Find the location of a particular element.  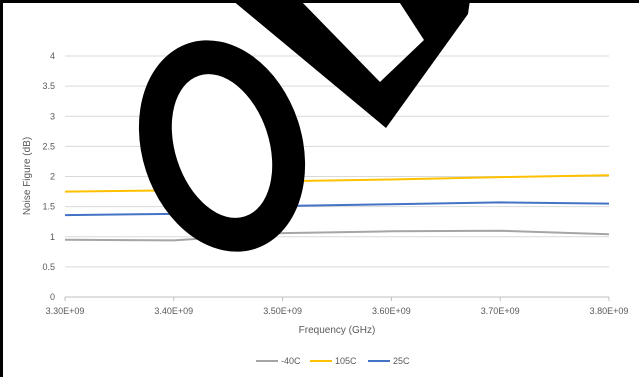

y-tick-label: 1 is located at coordinates (52, 237).